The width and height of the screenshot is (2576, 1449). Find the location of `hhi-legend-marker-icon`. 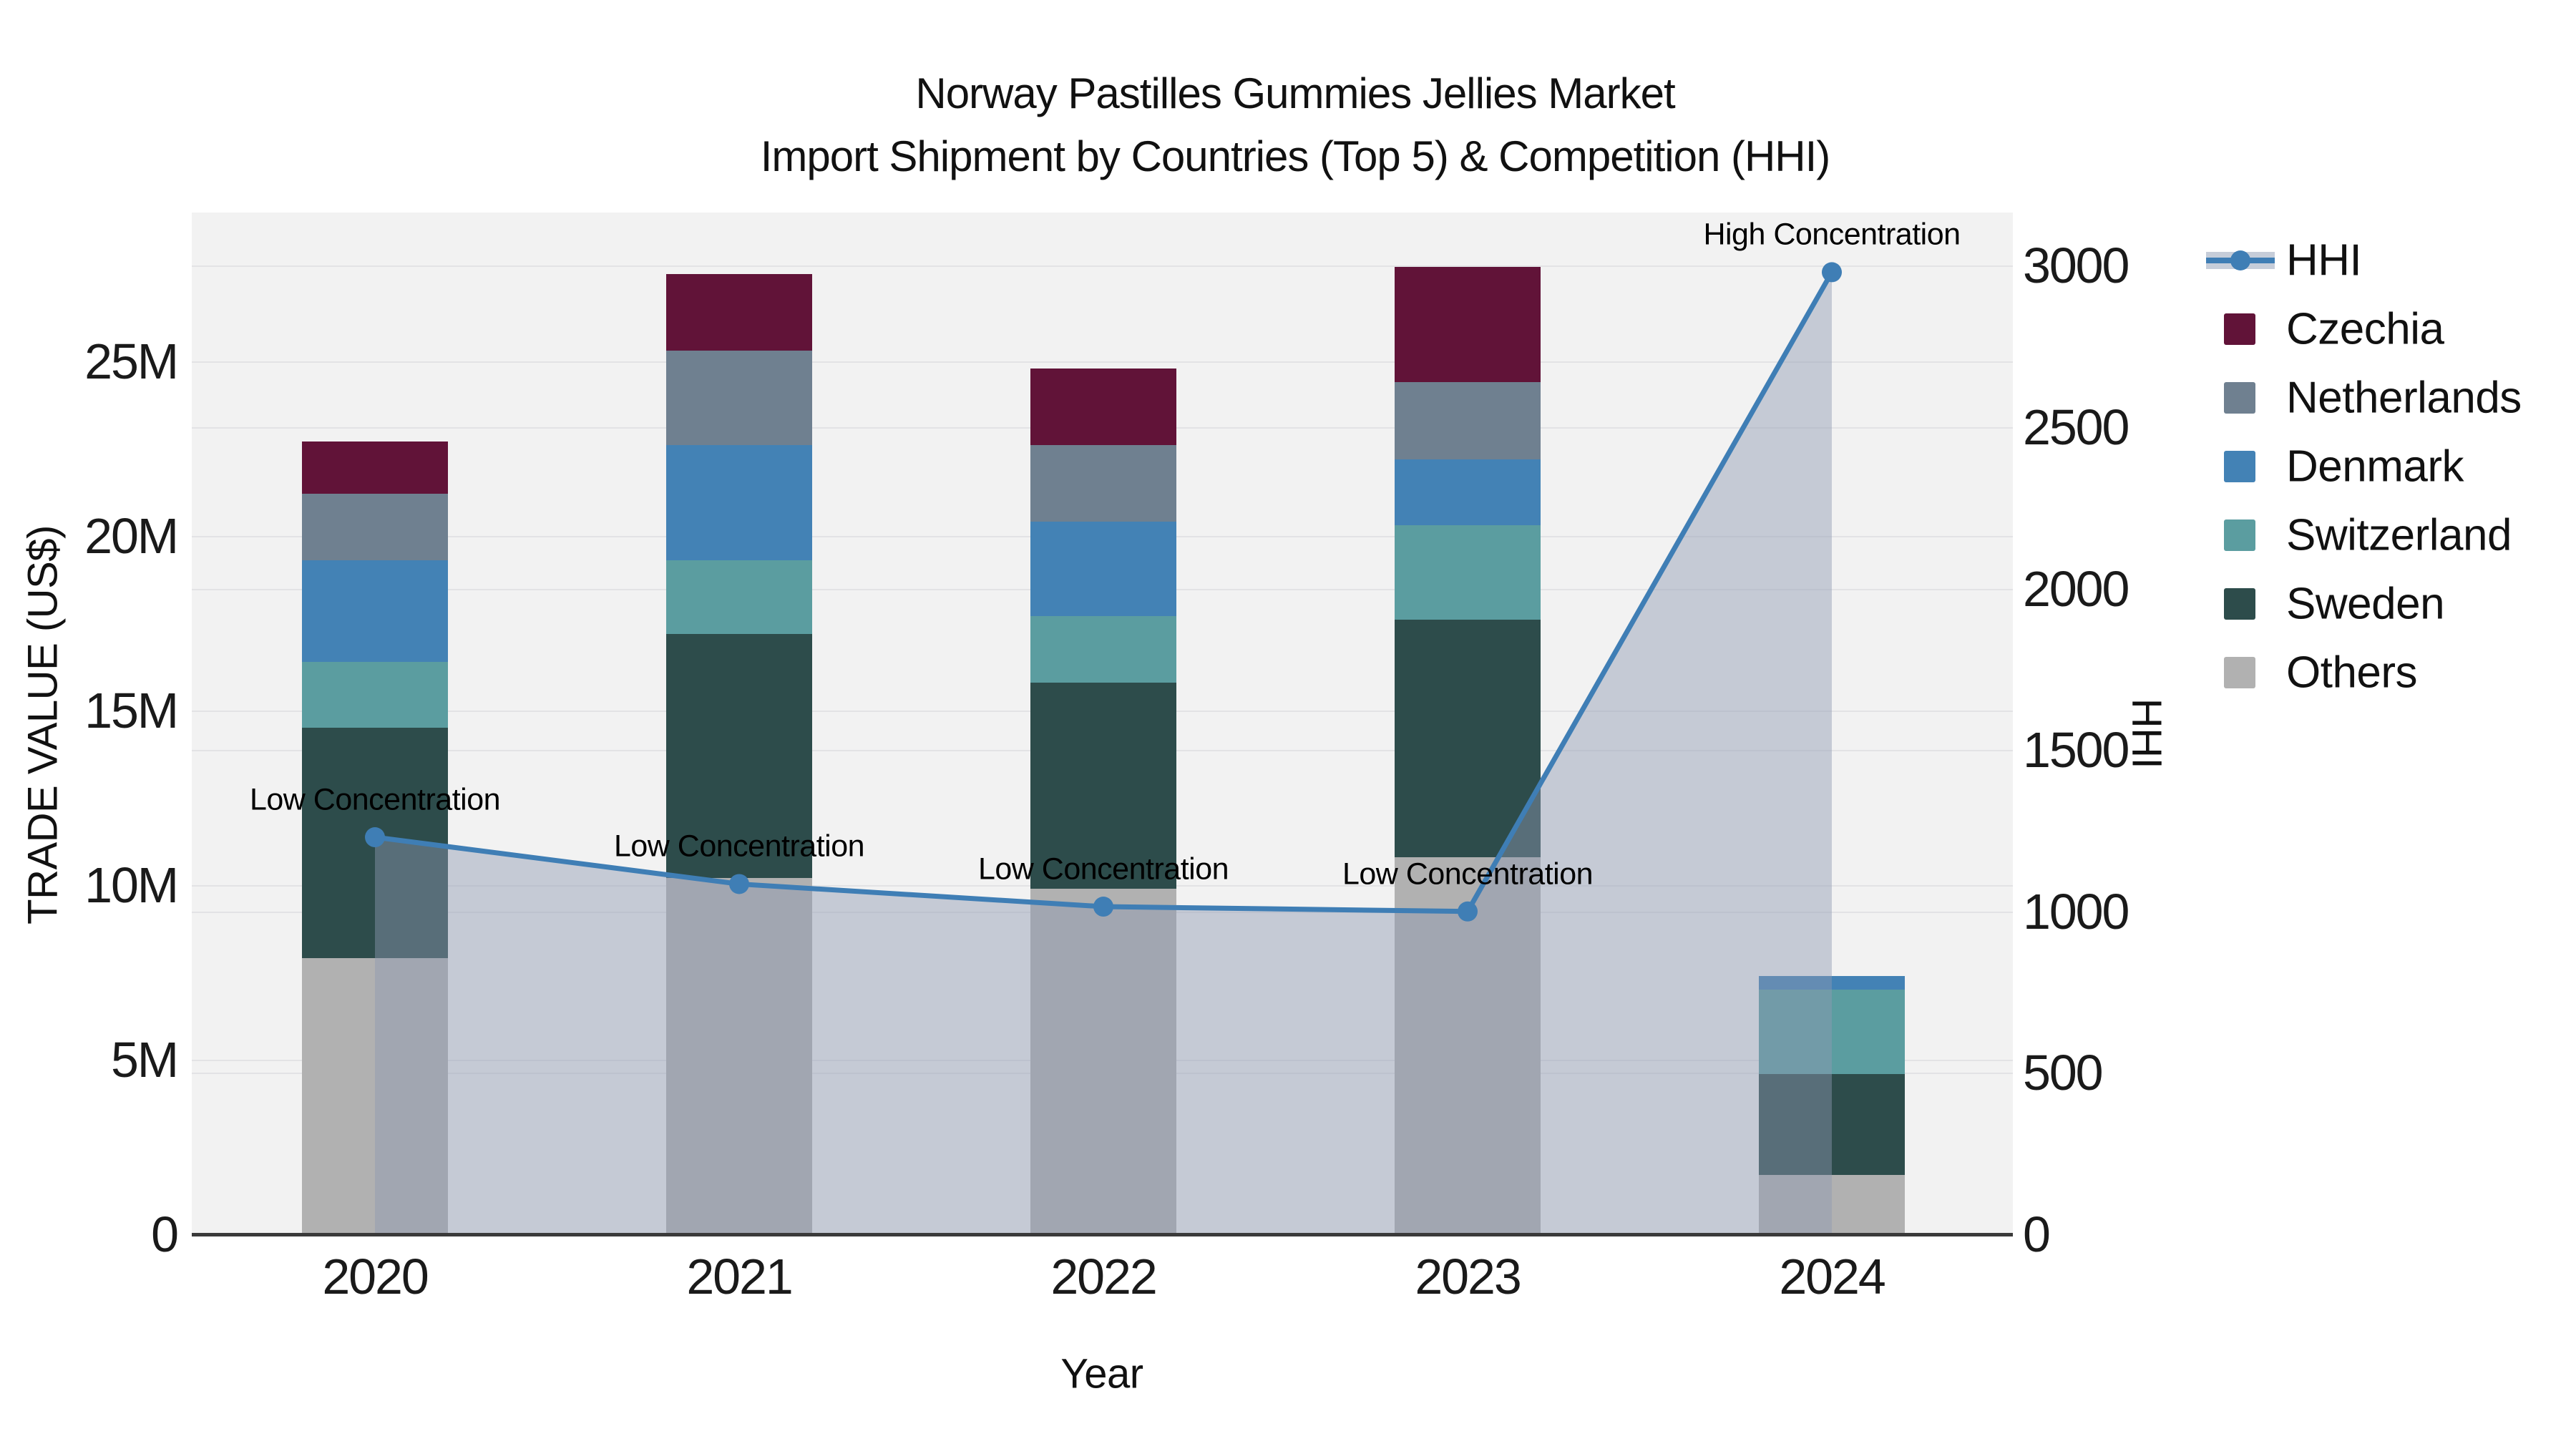

hhi-legend-marker-icon is located at coordinates (2240, 260).